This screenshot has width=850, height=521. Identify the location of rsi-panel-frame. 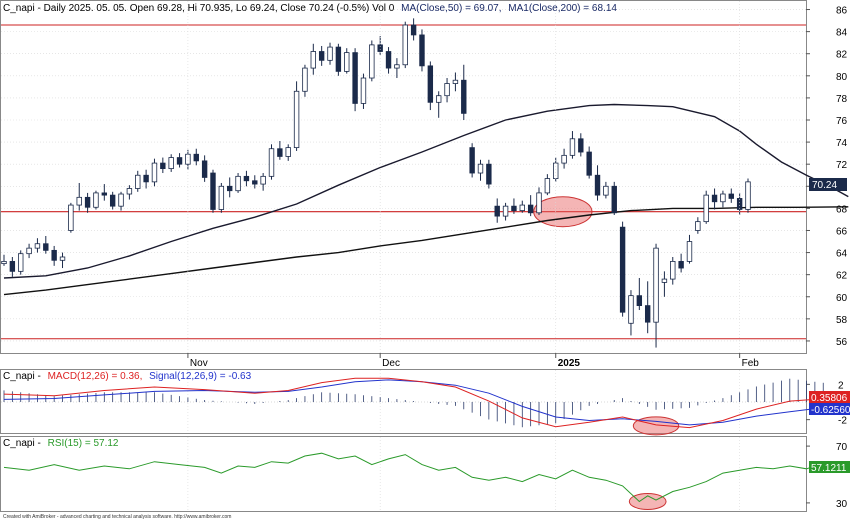
(403, 474).